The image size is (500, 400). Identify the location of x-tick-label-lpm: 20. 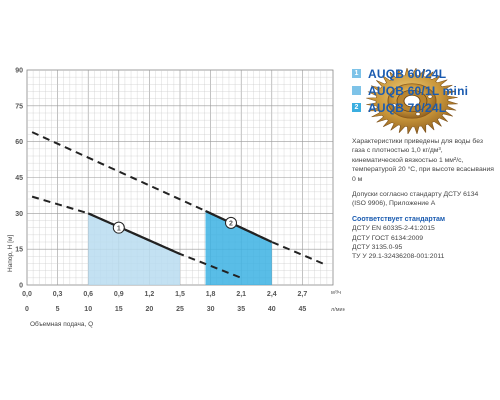
(150, 309).